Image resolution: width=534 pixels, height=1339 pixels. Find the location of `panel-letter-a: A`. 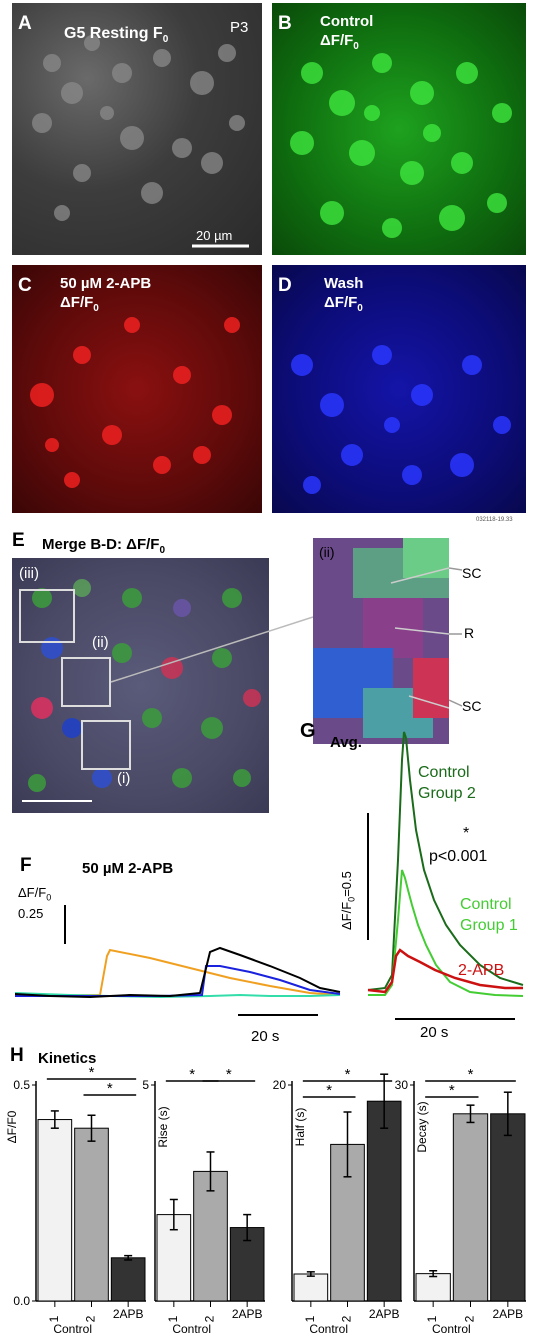

panel-letter-a: A is located at coordinates (25, 23).